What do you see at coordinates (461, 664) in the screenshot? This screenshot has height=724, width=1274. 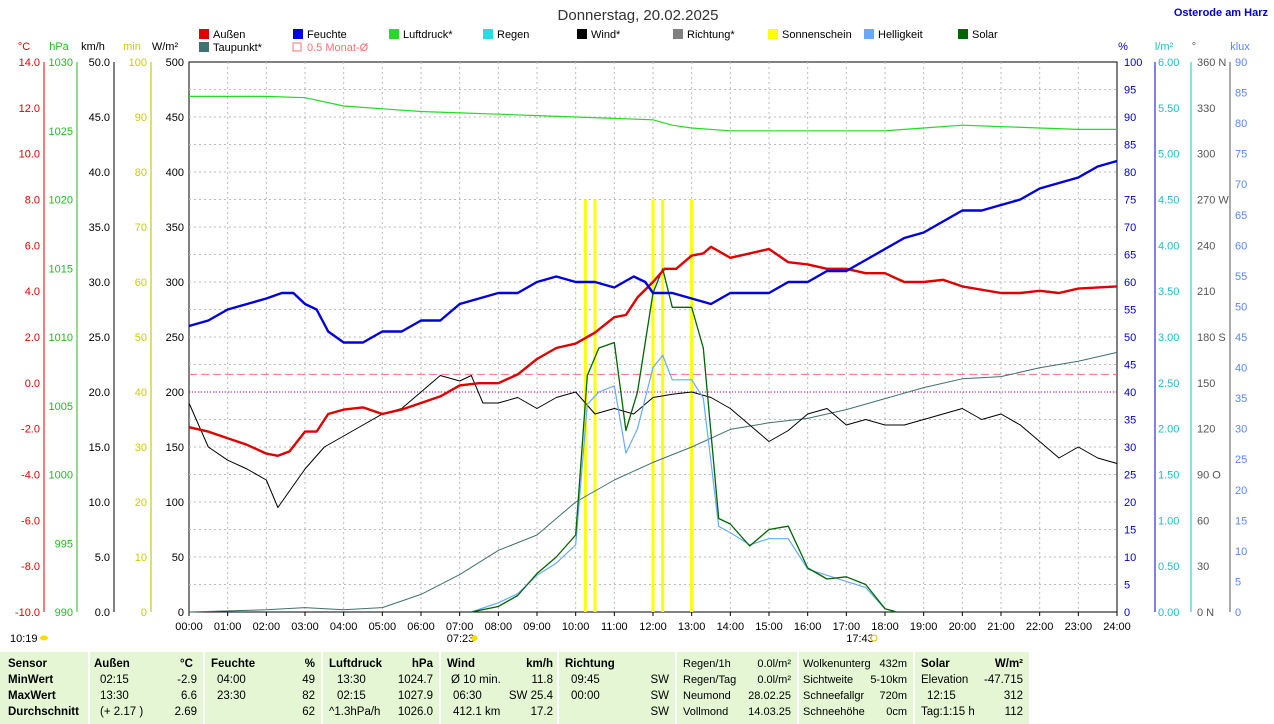 I see `wind-head: Wind` at bounding box center [461, 664].